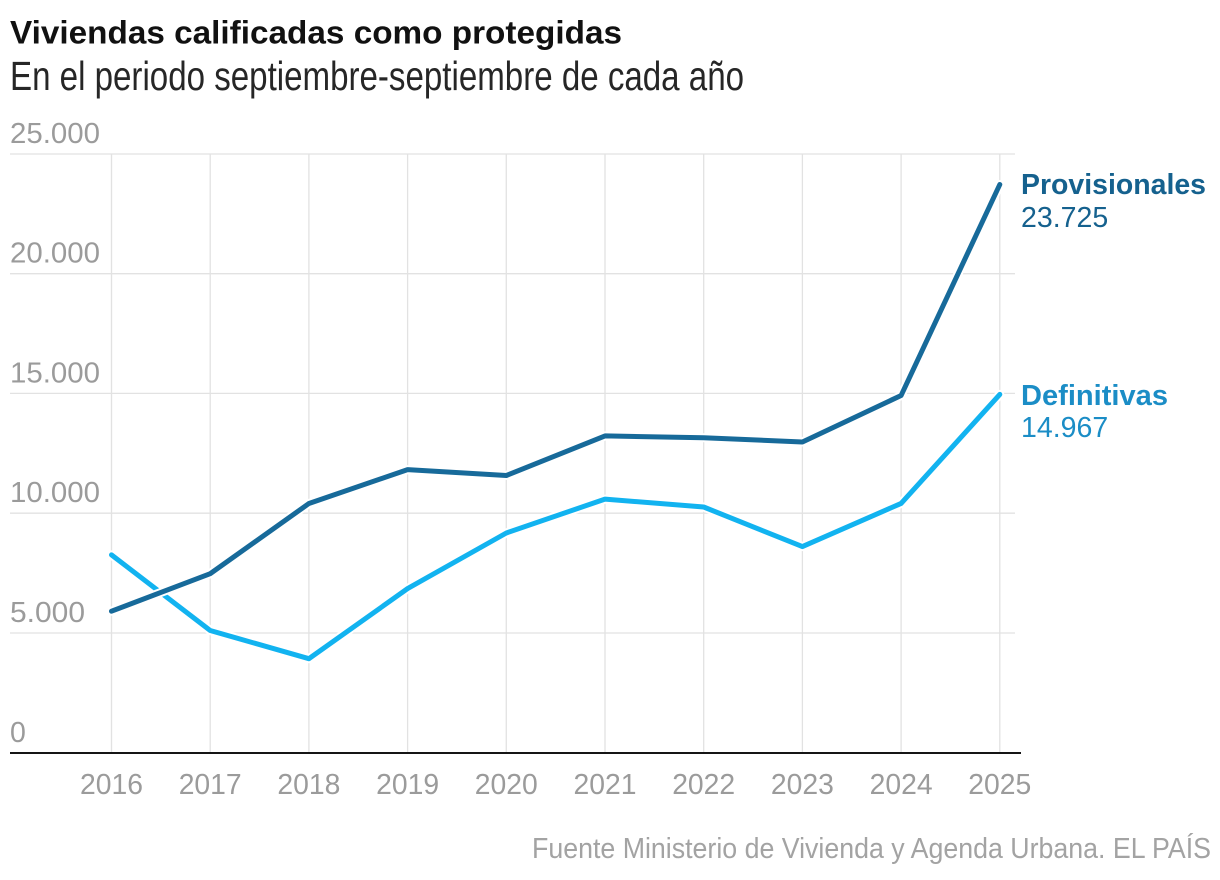 The height and width of the screenshot is (880, 1220). What do you see at coordinates (407, 785) in the screenshot?
I see `svg-text: 2019` at bounding box center [407, 785].